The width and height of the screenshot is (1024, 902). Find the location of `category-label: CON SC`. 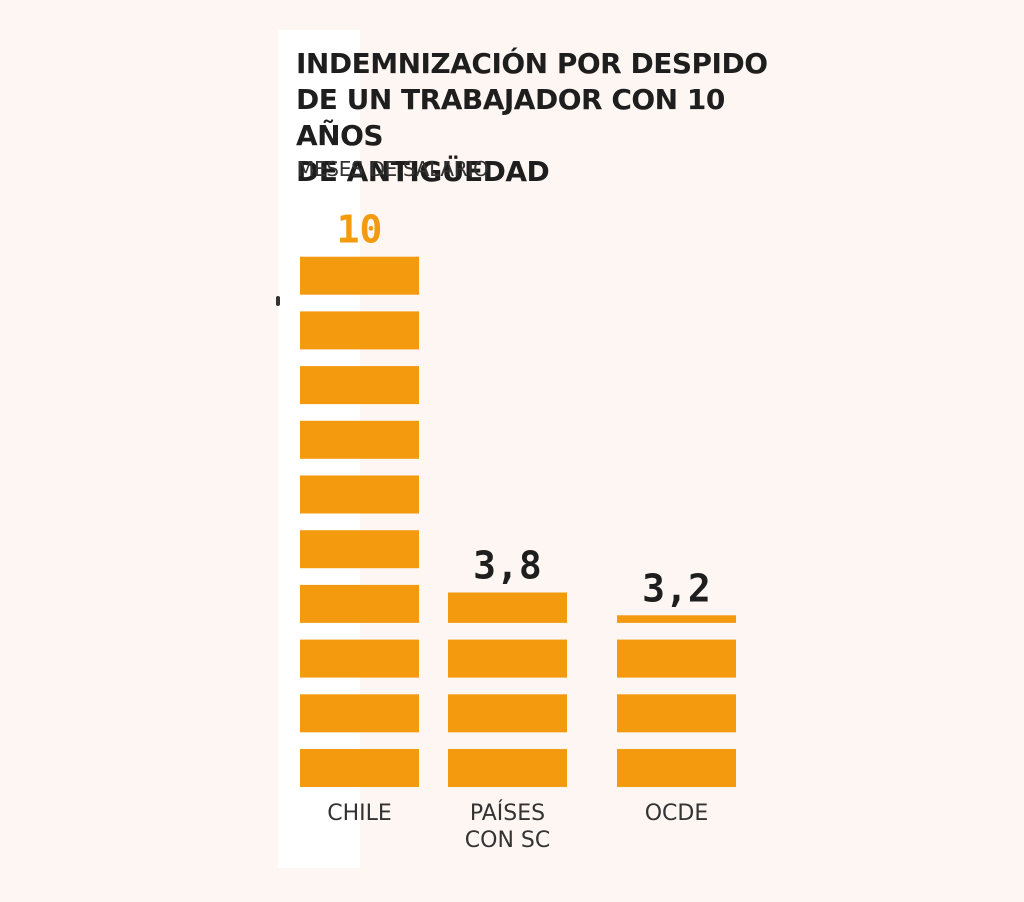

category-label: CON SC is located at coordinates (507, 840).